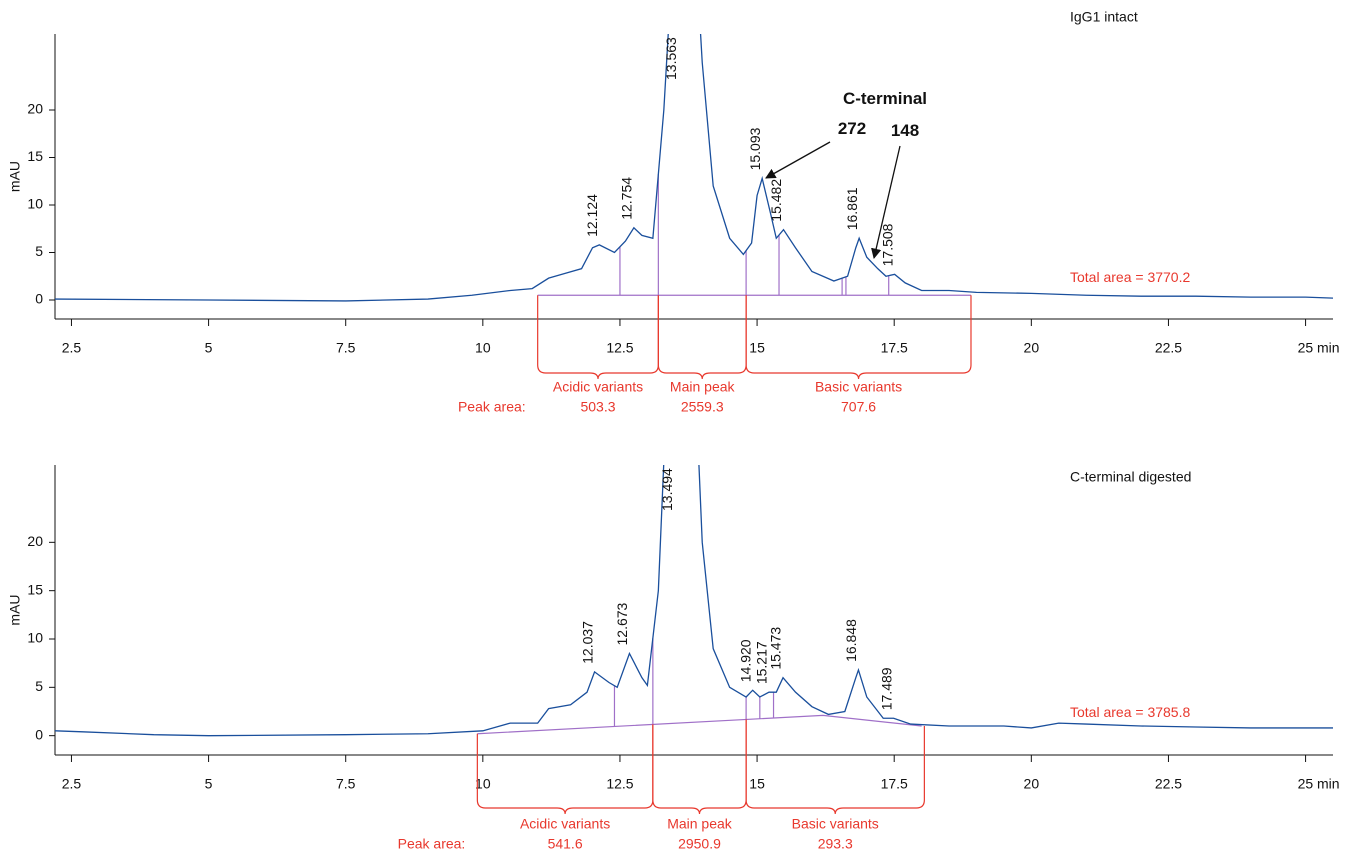  What do you see at coordinates (745, 660) in the screenshot?
I see `peak-label: 14.920` at bounding box center [745, 660].